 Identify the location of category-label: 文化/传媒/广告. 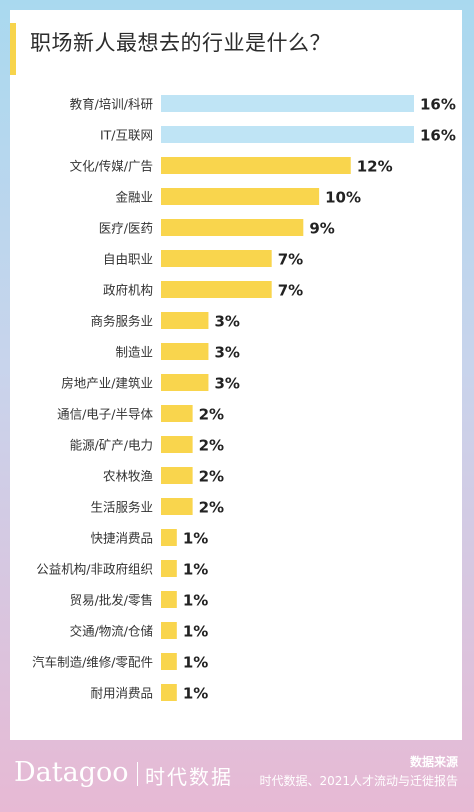
(111, 166).